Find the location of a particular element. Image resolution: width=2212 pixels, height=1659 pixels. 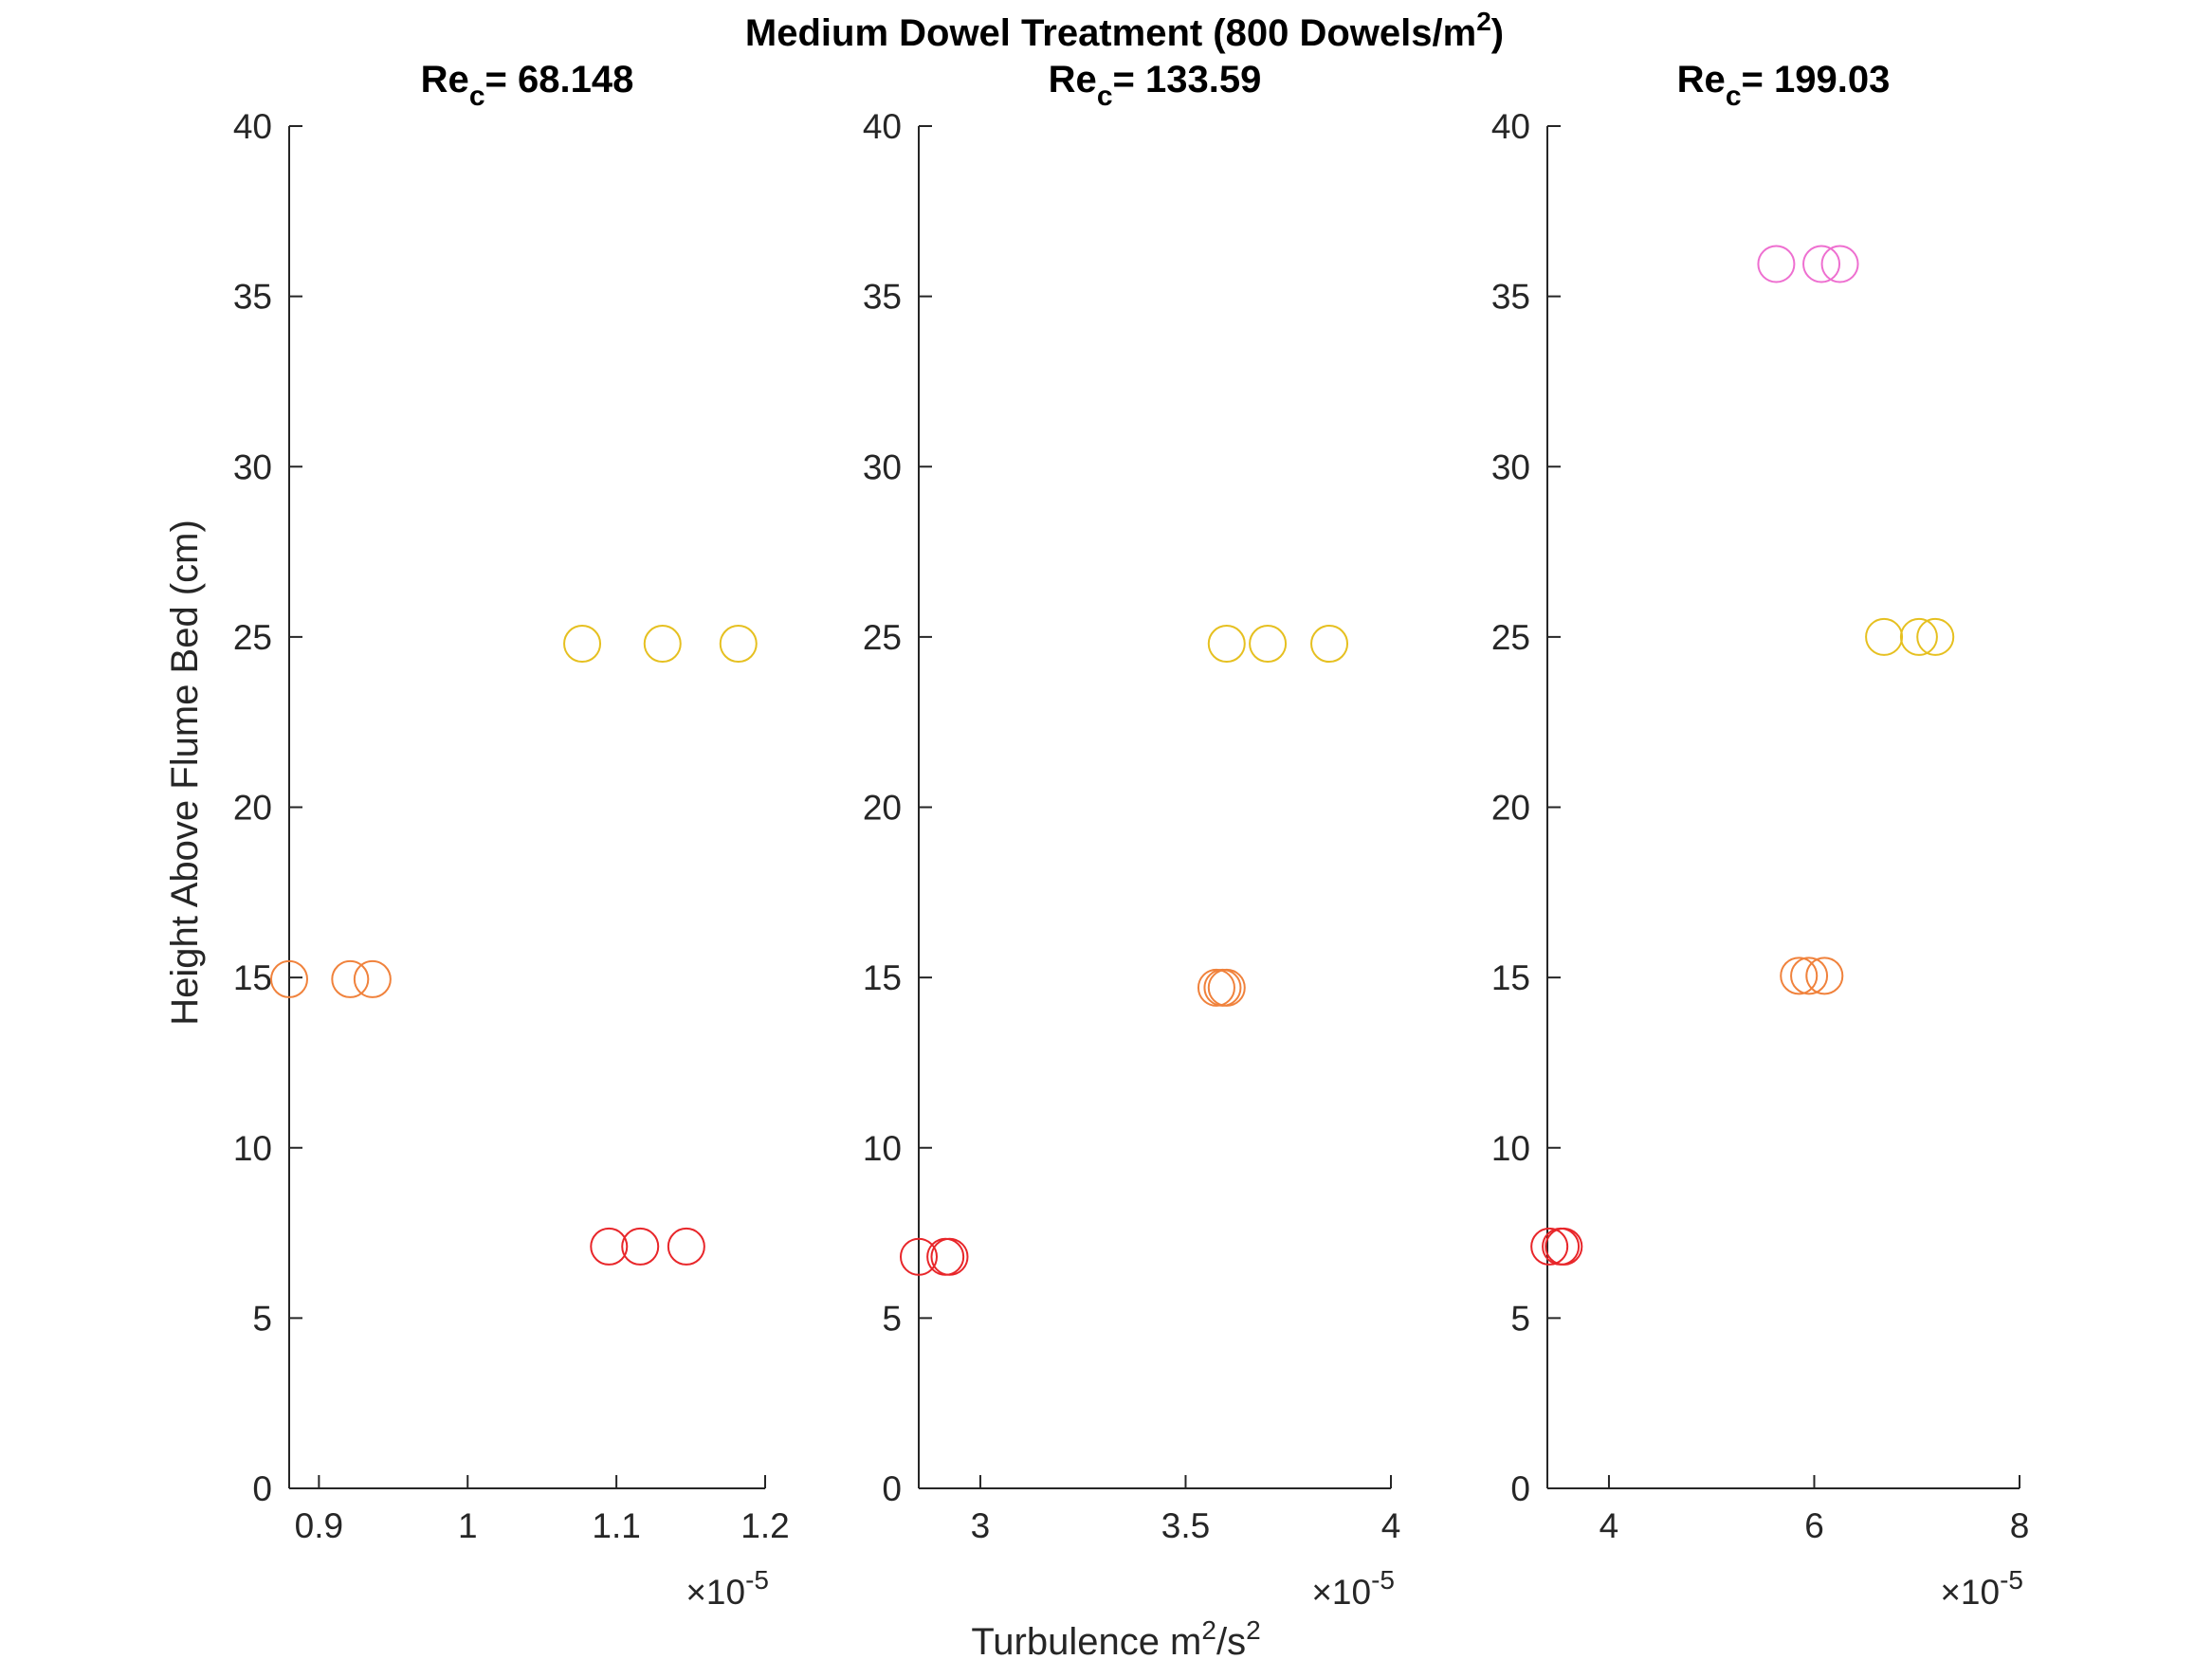

x-tick-label: 1.2 is located at coordinates (764, 1525).